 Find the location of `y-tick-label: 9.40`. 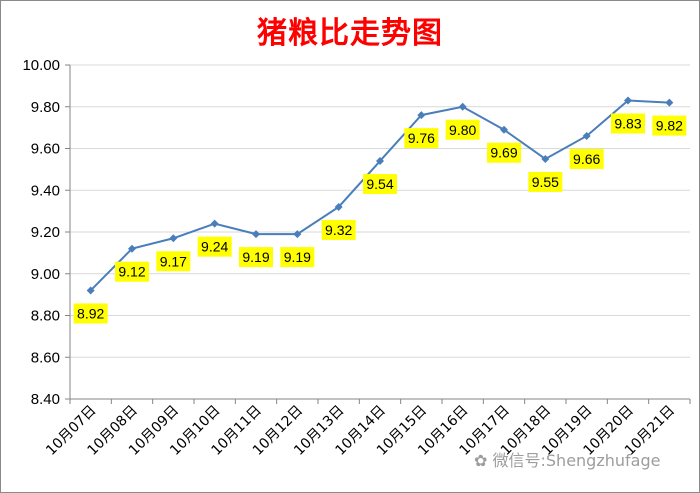

y-tick-label: 9.40 is located at coordinates (45, 190).